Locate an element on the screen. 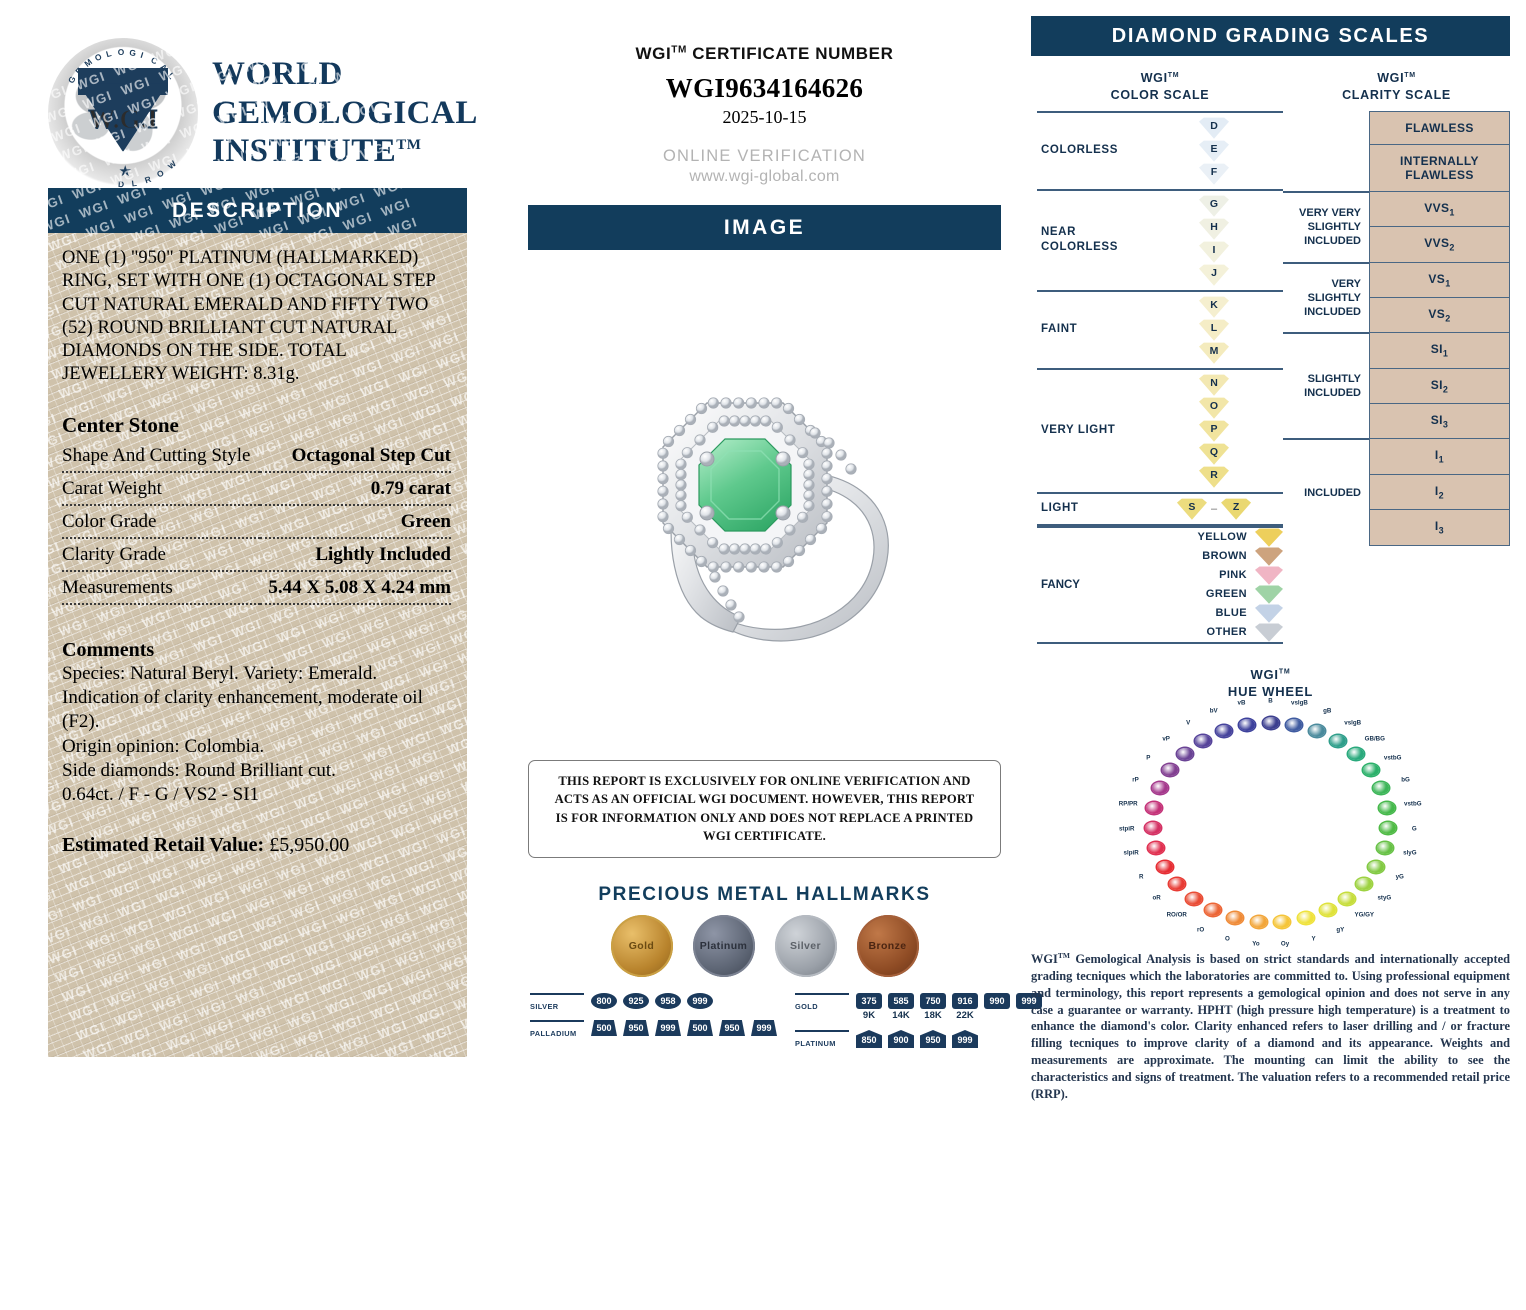 The width and height of the screenshot is (1526, 1310). coin-label: Silver is located at coordinates (805, 946).